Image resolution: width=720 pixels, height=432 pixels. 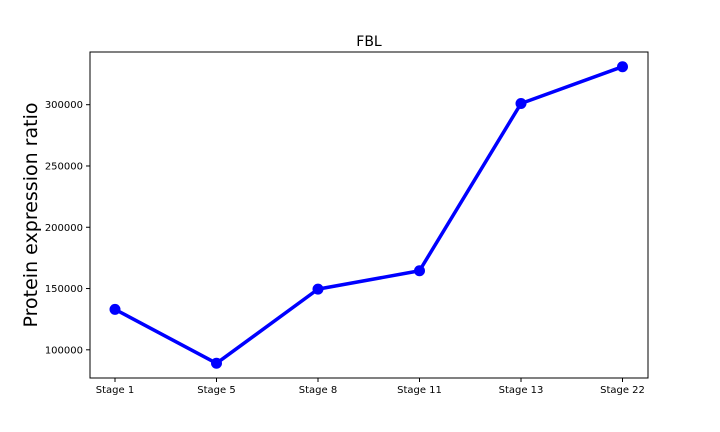 What do you see at coordinates (622, 390) in the screenshot?
I see `x-tick-label: Stage 22` at bounding box center [622, 390].